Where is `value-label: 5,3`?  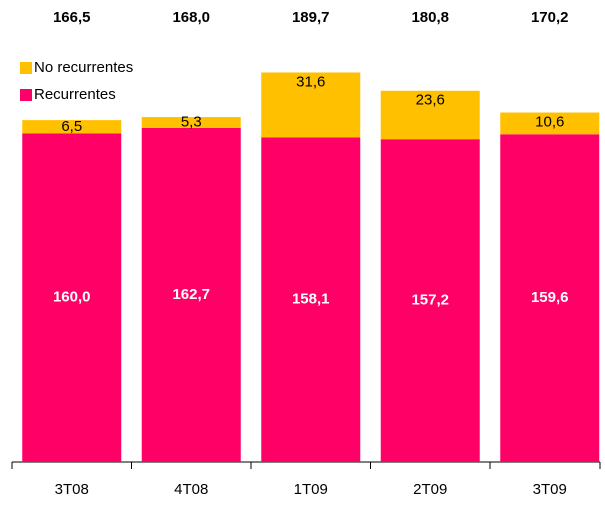 value-label: 5,3 is located at coordinates (191, 121).